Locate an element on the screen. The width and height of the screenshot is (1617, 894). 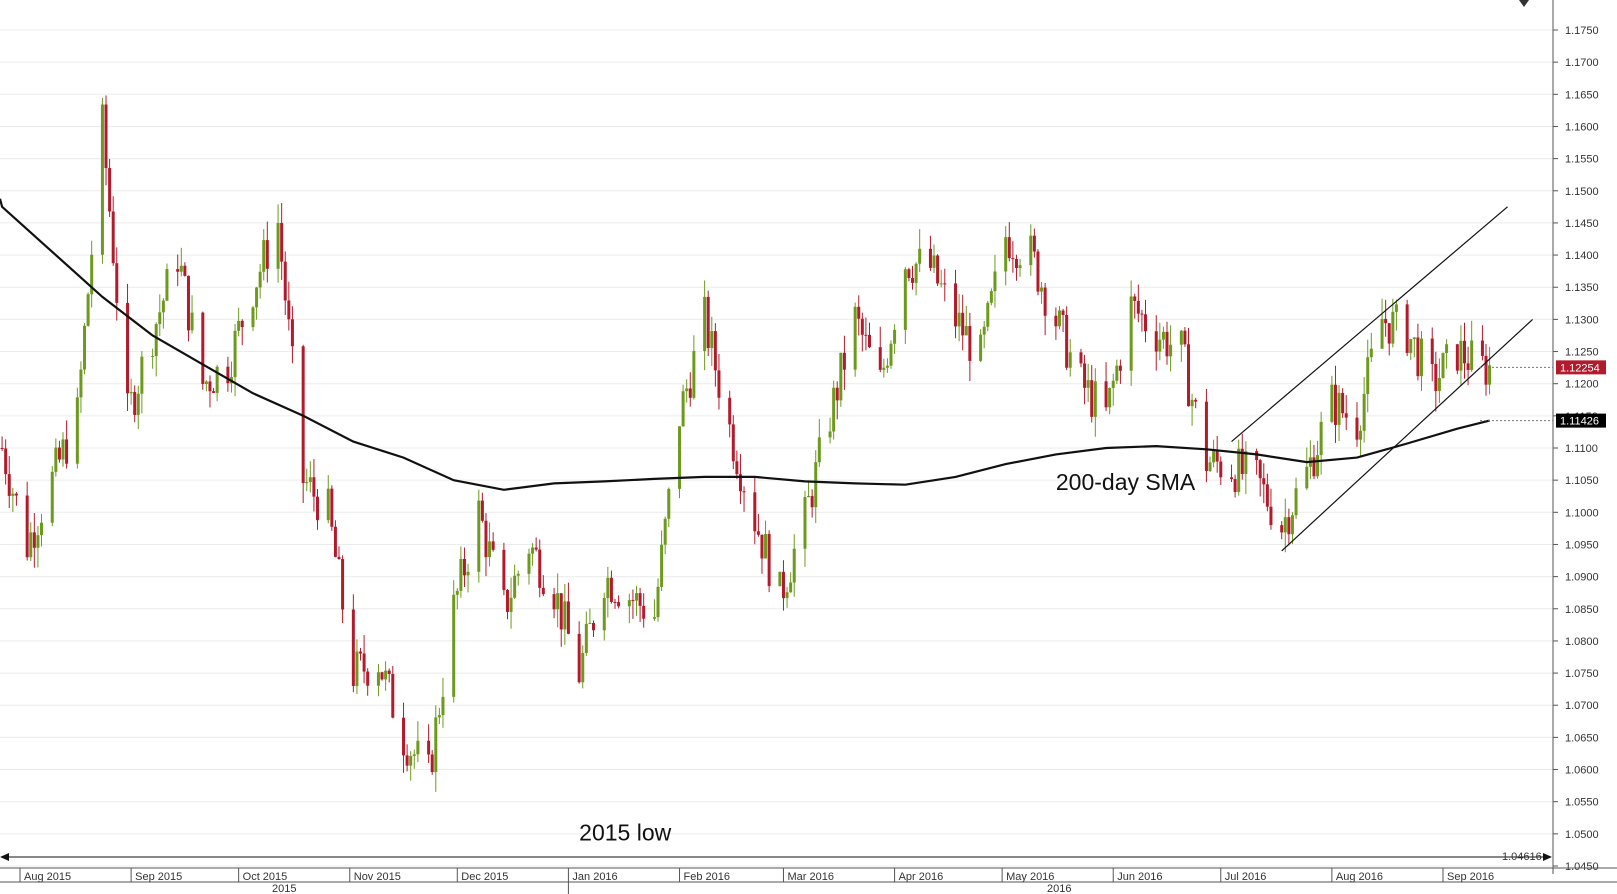
x-year-label: 2016 is located at coordinates (1059, 888).